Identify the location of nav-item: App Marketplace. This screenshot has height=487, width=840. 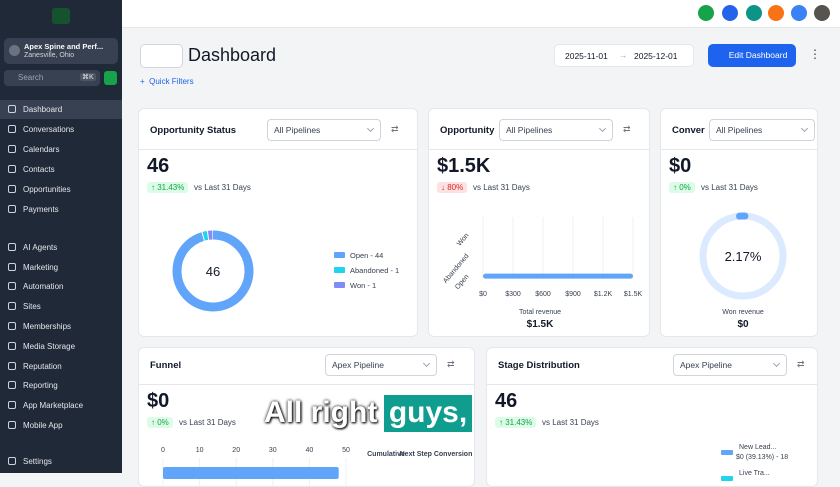
(61, 405).